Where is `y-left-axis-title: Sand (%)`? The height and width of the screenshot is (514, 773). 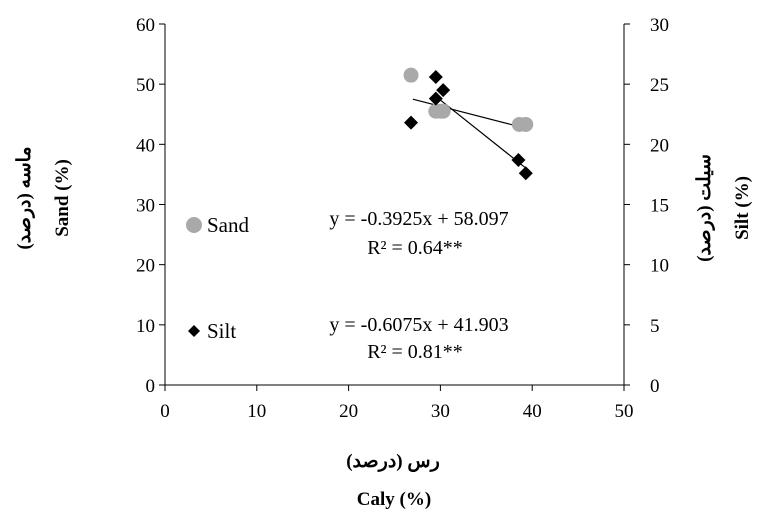 y-left-axis-title: Sand (%) is located at coordinates (62, 198).